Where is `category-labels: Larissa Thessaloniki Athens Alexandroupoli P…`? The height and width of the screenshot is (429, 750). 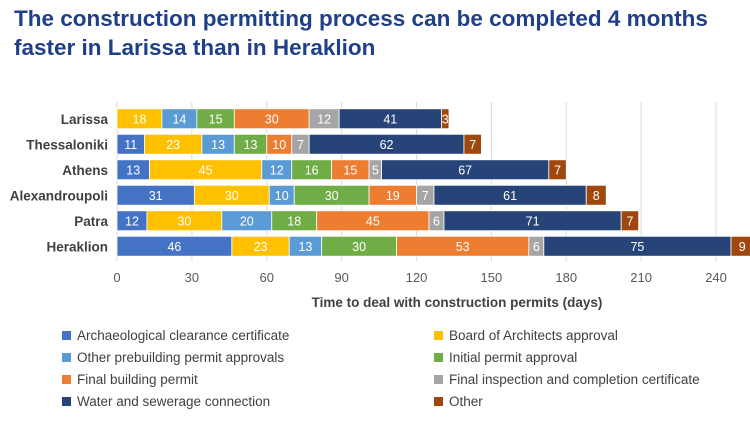
category-labels: Larissa Thessaloniki Athens Alexandroupoli P… is located at coordinates (59, 183).